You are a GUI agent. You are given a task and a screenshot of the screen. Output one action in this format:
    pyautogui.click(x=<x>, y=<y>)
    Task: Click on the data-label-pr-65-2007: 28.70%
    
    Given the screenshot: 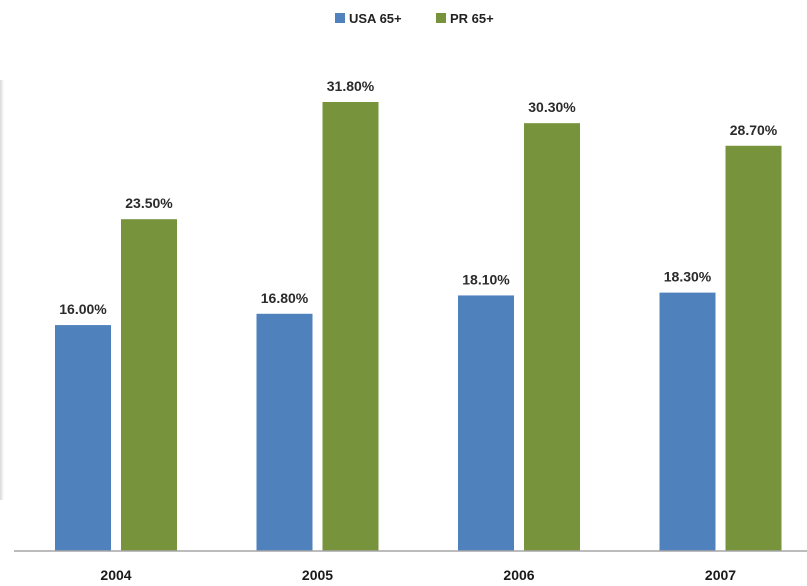 What is the action you would take?
    pyautogui.click(x=754, y=130)
    